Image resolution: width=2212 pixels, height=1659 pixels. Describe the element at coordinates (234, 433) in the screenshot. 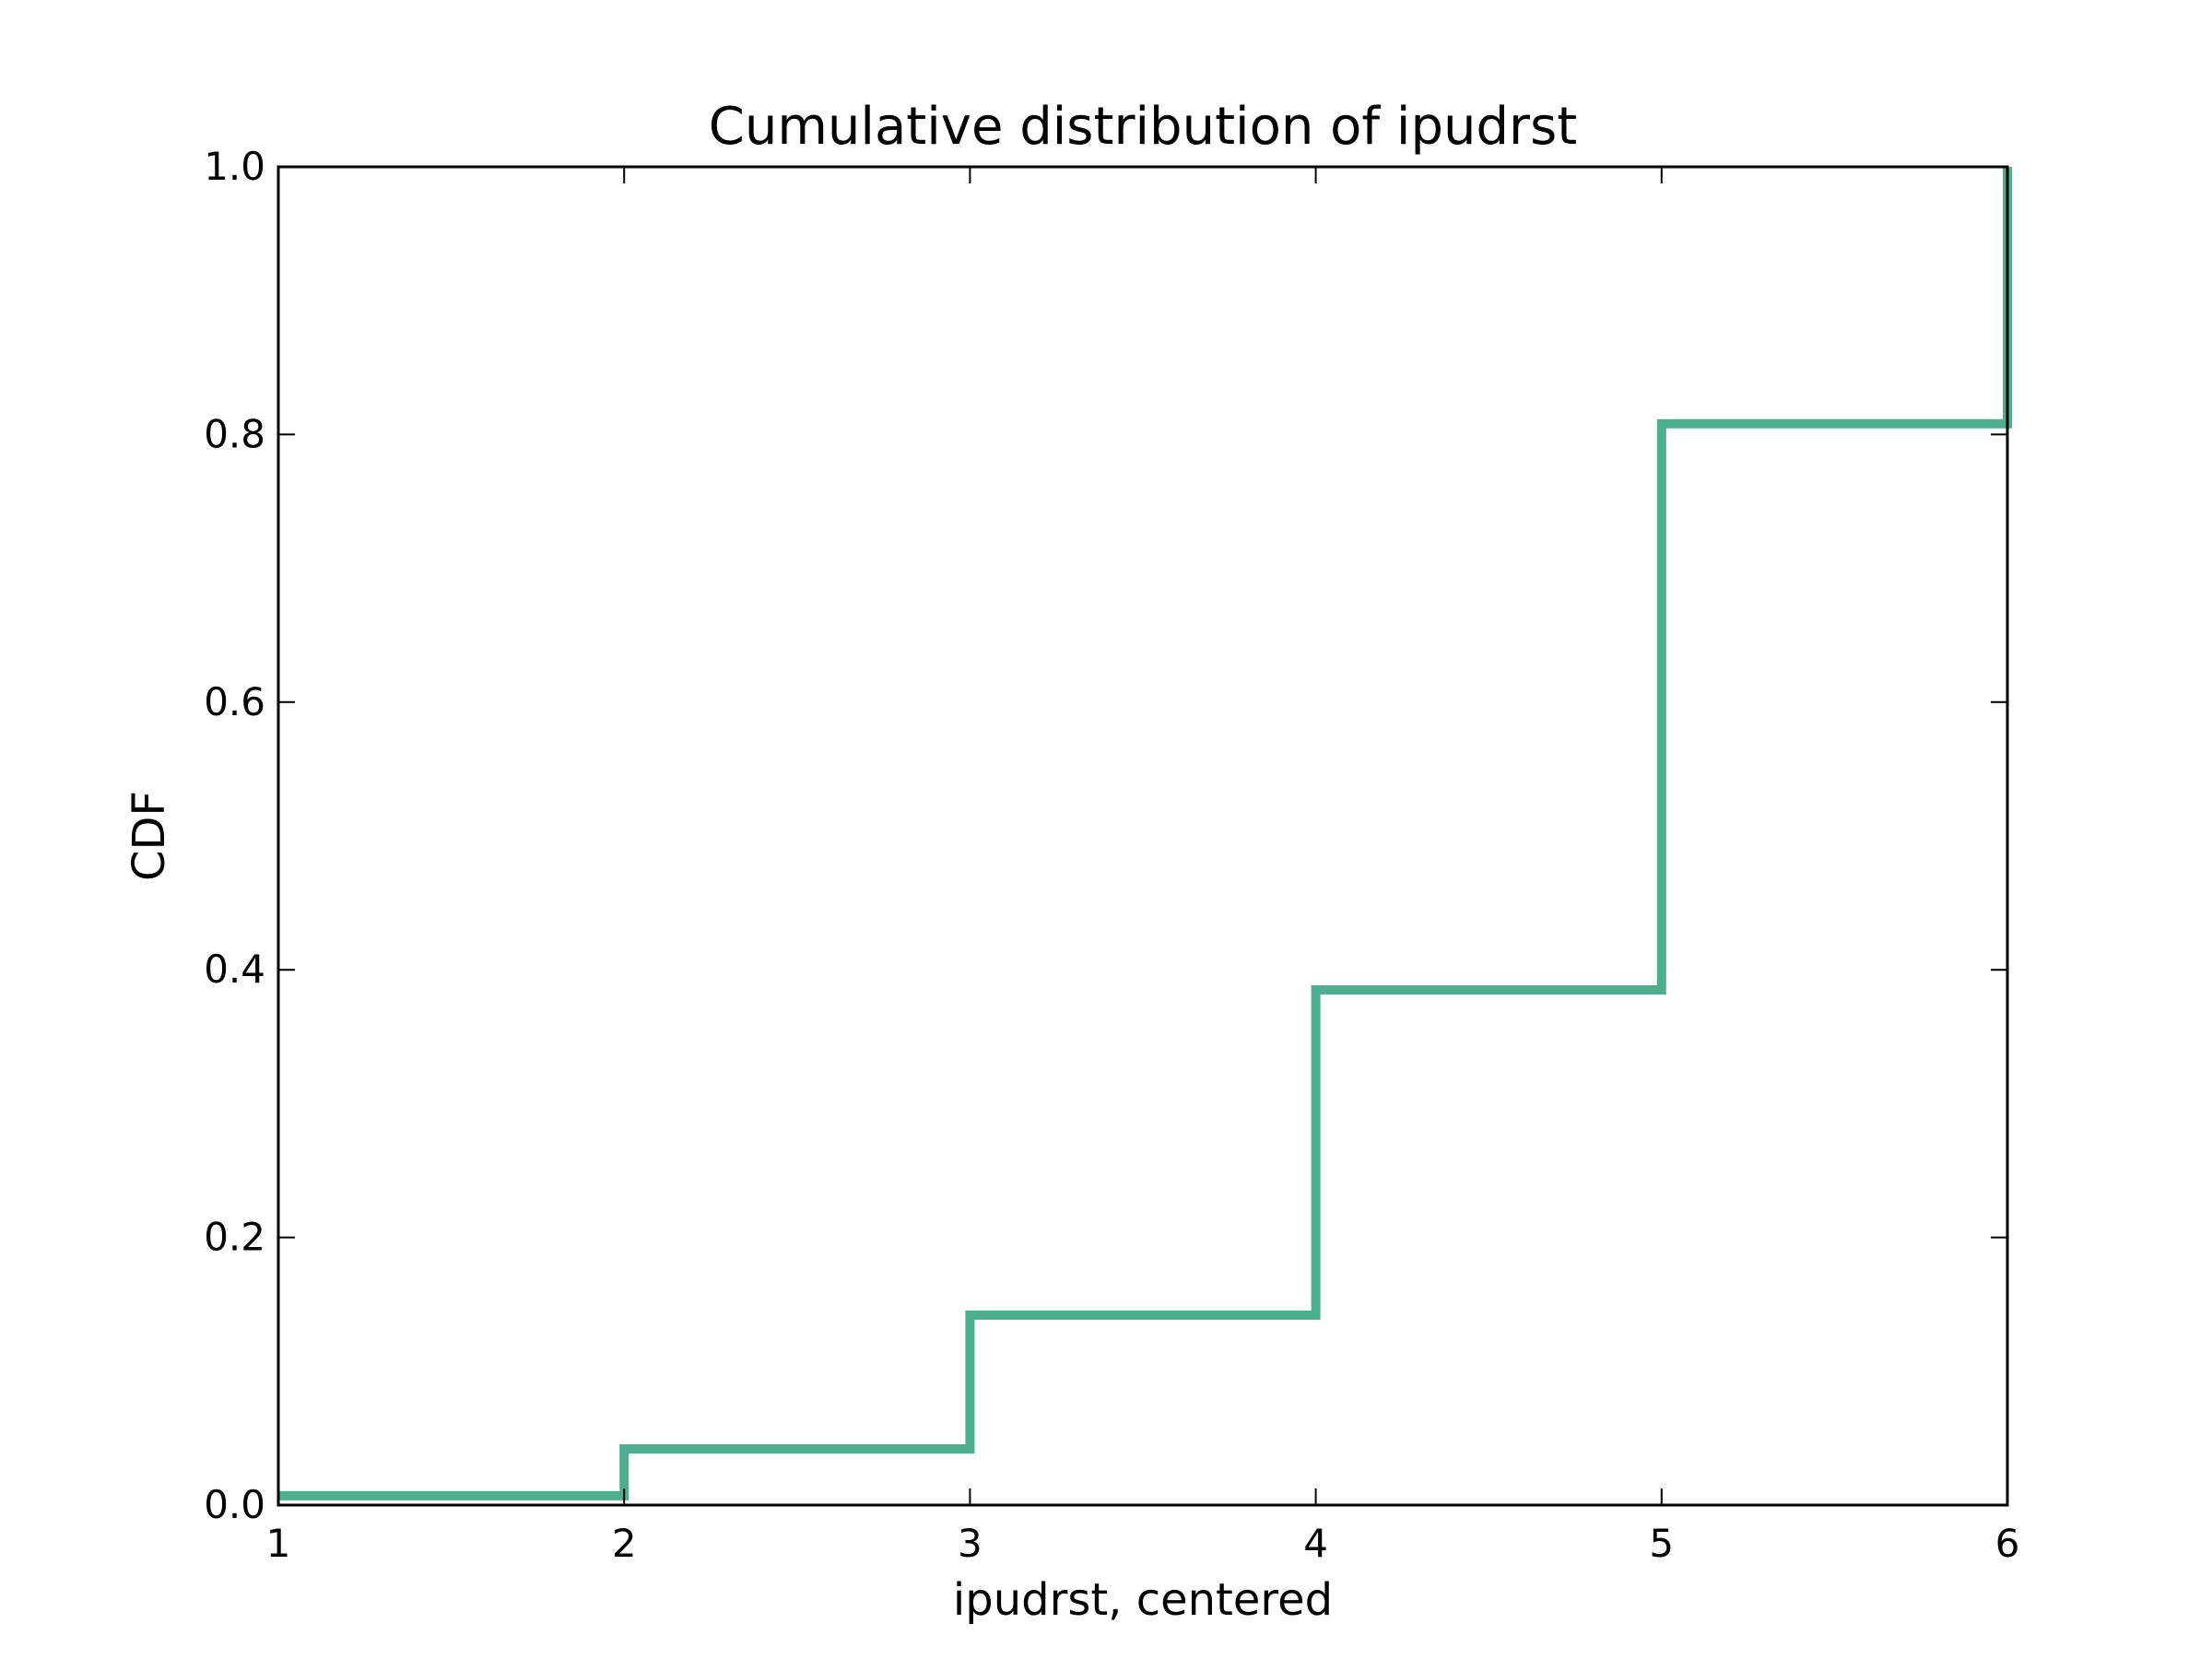

I see `y-tick-label-0.8: 0.8` at that location.